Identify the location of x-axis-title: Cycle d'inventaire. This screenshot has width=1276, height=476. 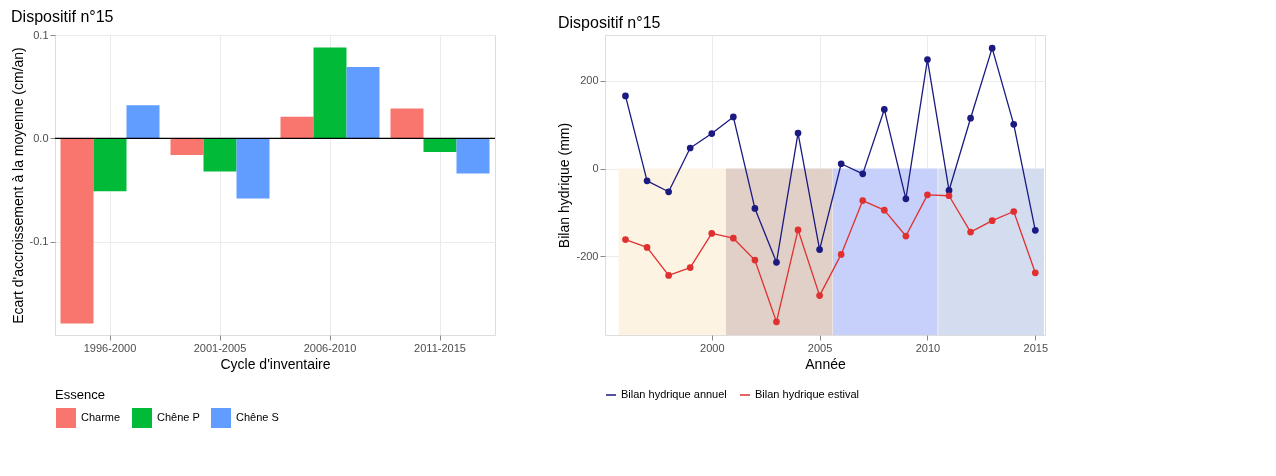
(275, 363).